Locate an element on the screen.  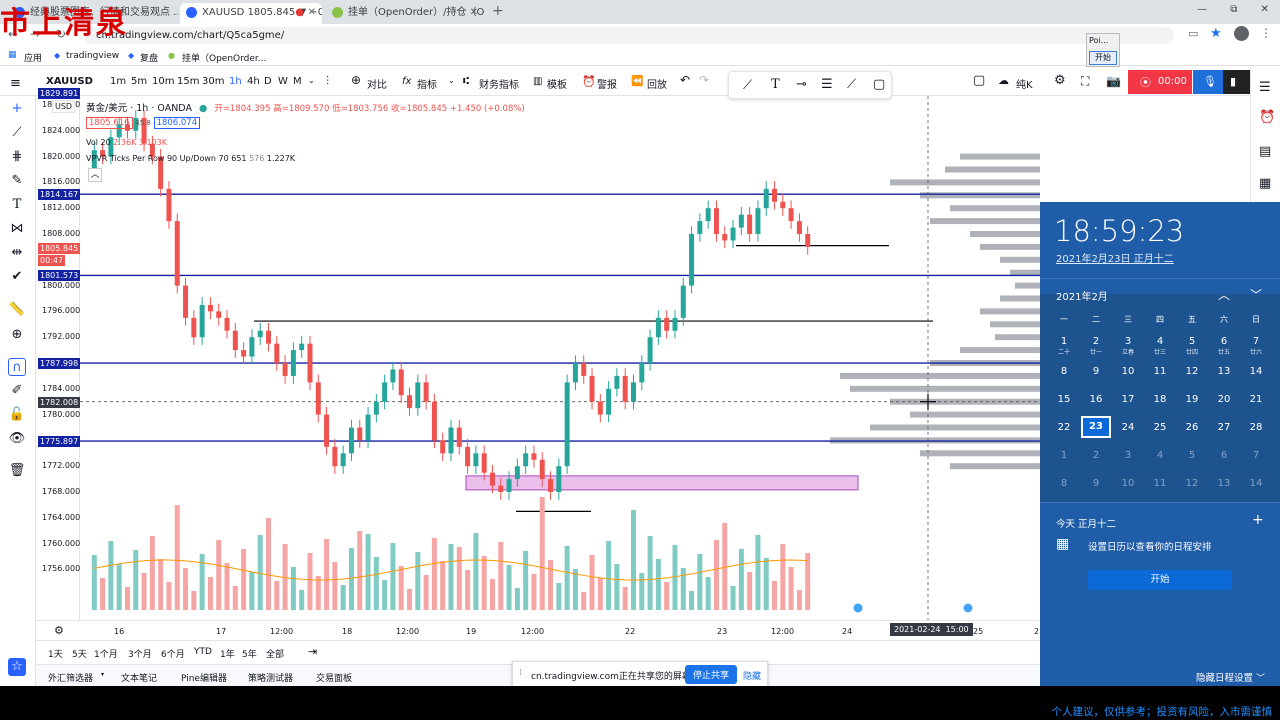
hamburger-menu-icon: ≡ is located at coordinates (15, 83).